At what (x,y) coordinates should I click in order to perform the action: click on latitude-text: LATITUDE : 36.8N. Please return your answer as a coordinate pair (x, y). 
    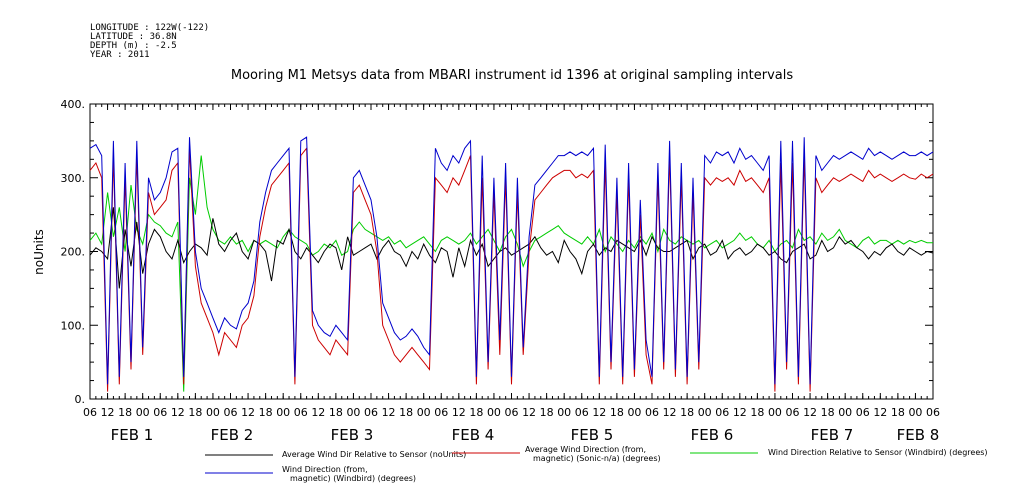
    Looking at the image, I should click on (133, 37).